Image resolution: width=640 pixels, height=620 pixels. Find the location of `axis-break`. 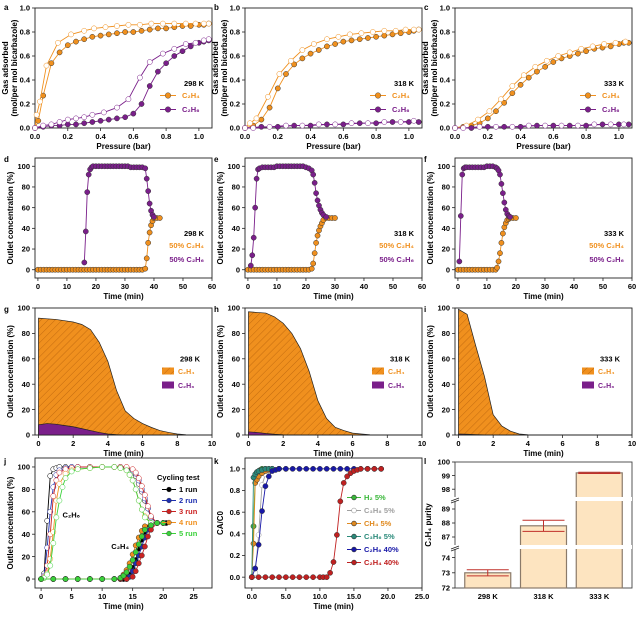

axis-break is located at coordinates (541, 499).